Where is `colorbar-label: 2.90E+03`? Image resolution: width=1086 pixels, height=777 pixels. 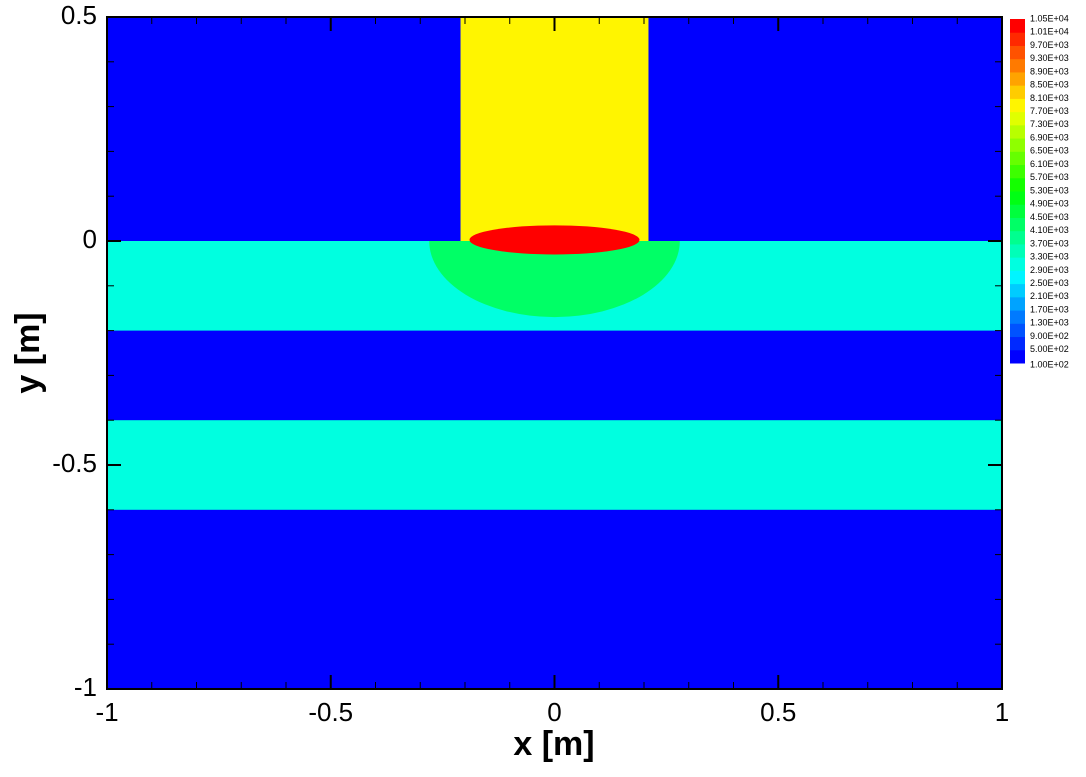 colorbar-label: 2.90E+03 is located at coordinates (1049, 270).